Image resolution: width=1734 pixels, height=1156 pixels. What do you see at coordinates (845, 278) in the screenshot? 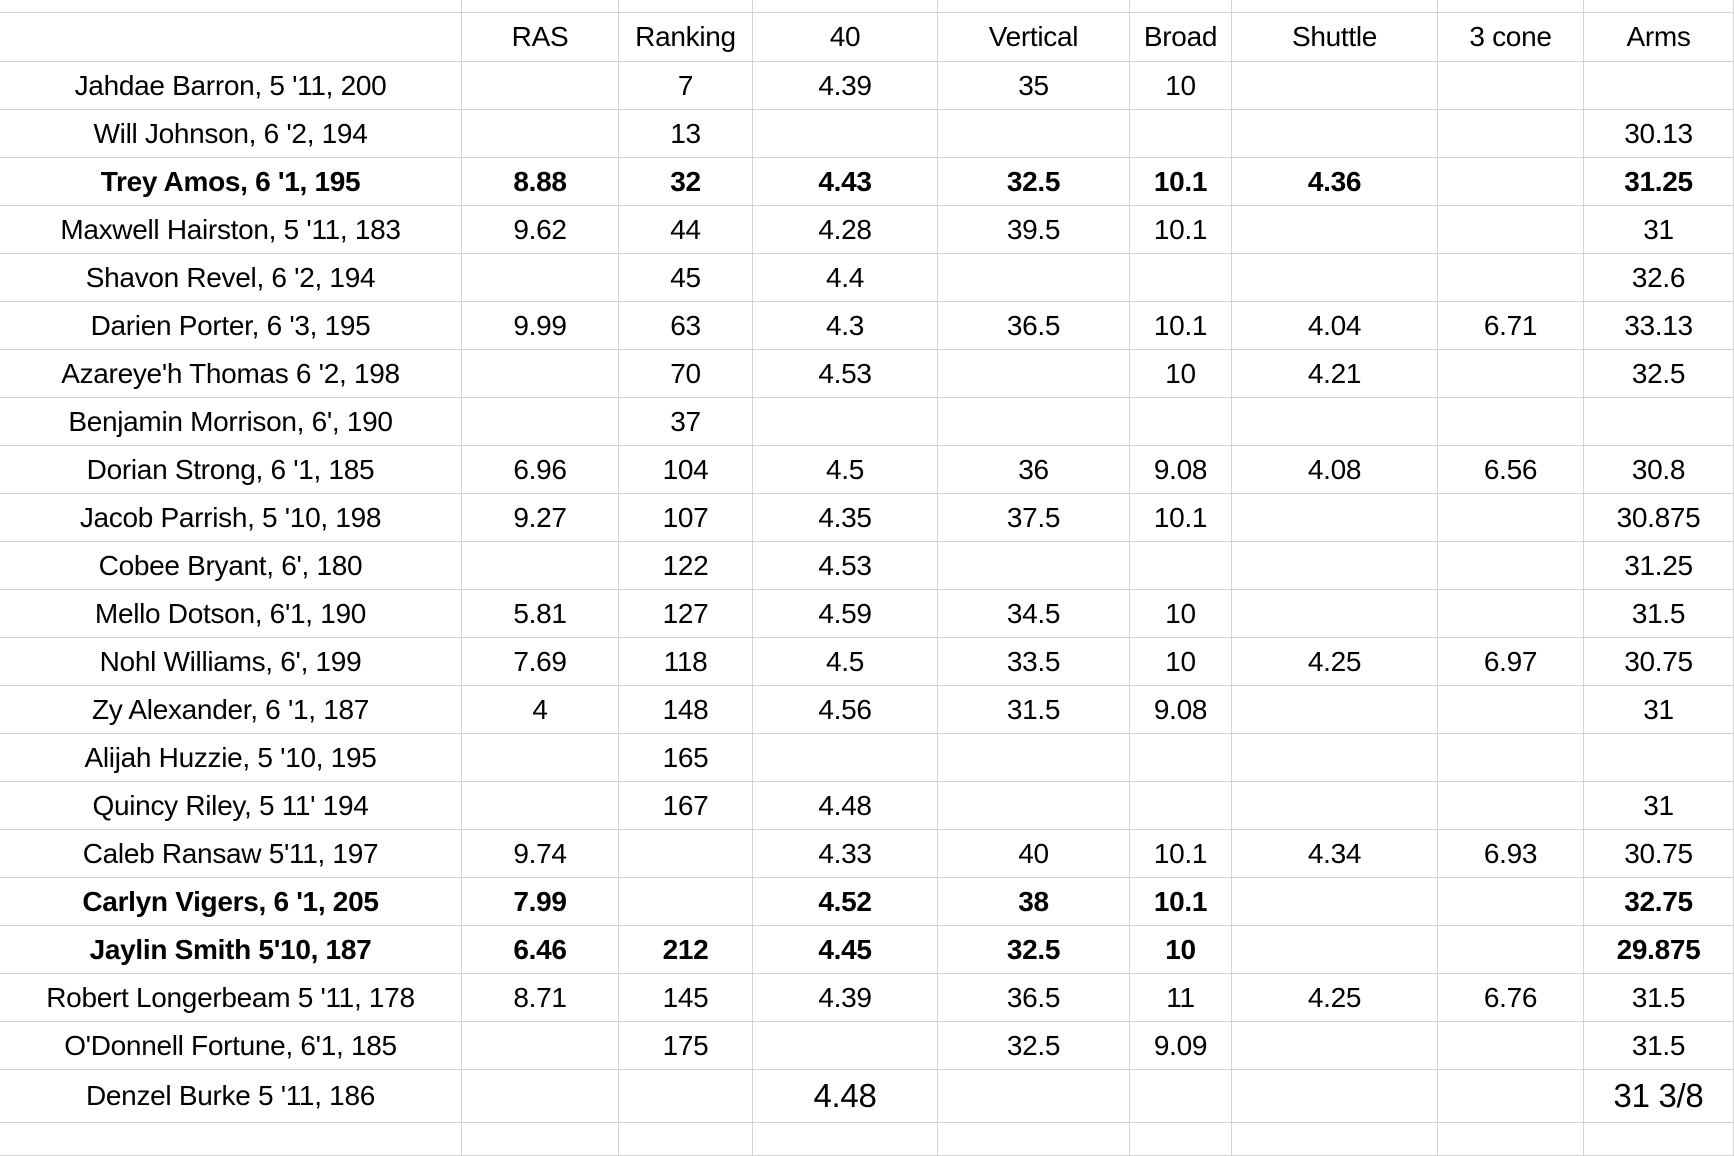
I see `cell: 4.4` at bounding box center [845, 278].